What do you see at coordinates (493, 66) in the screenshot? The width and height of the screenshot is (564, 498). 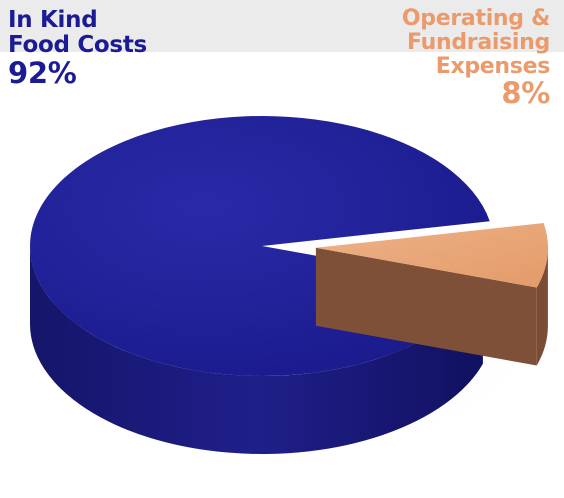 I see `label-operating-line3: Expenses` at bounding box center [493, 66].